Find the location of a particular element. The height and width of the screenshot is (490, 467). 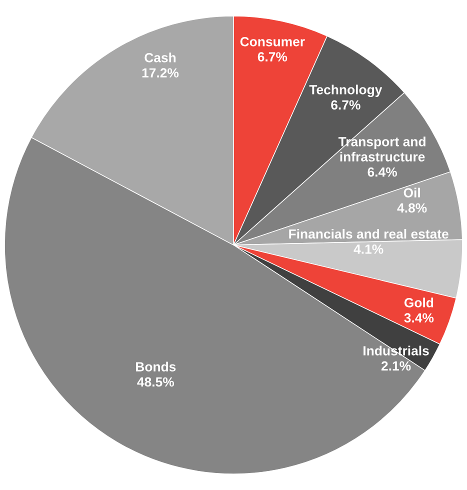

data-label: 6.4% is located at coordinates (382, 172).